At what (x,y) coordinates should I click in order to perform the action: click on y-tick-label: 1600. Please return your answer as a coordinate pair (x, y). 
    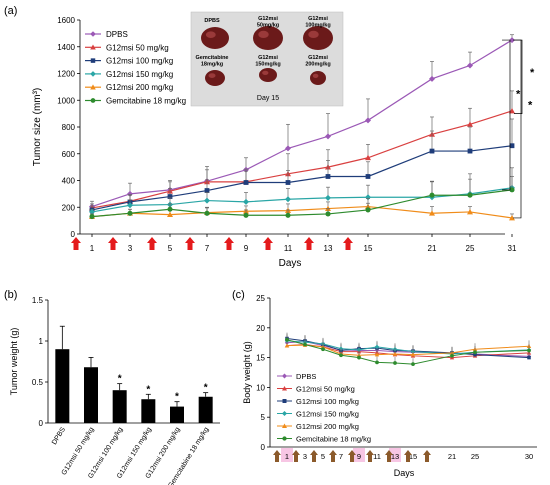
    Looking at the image, I should click on (66, 20).